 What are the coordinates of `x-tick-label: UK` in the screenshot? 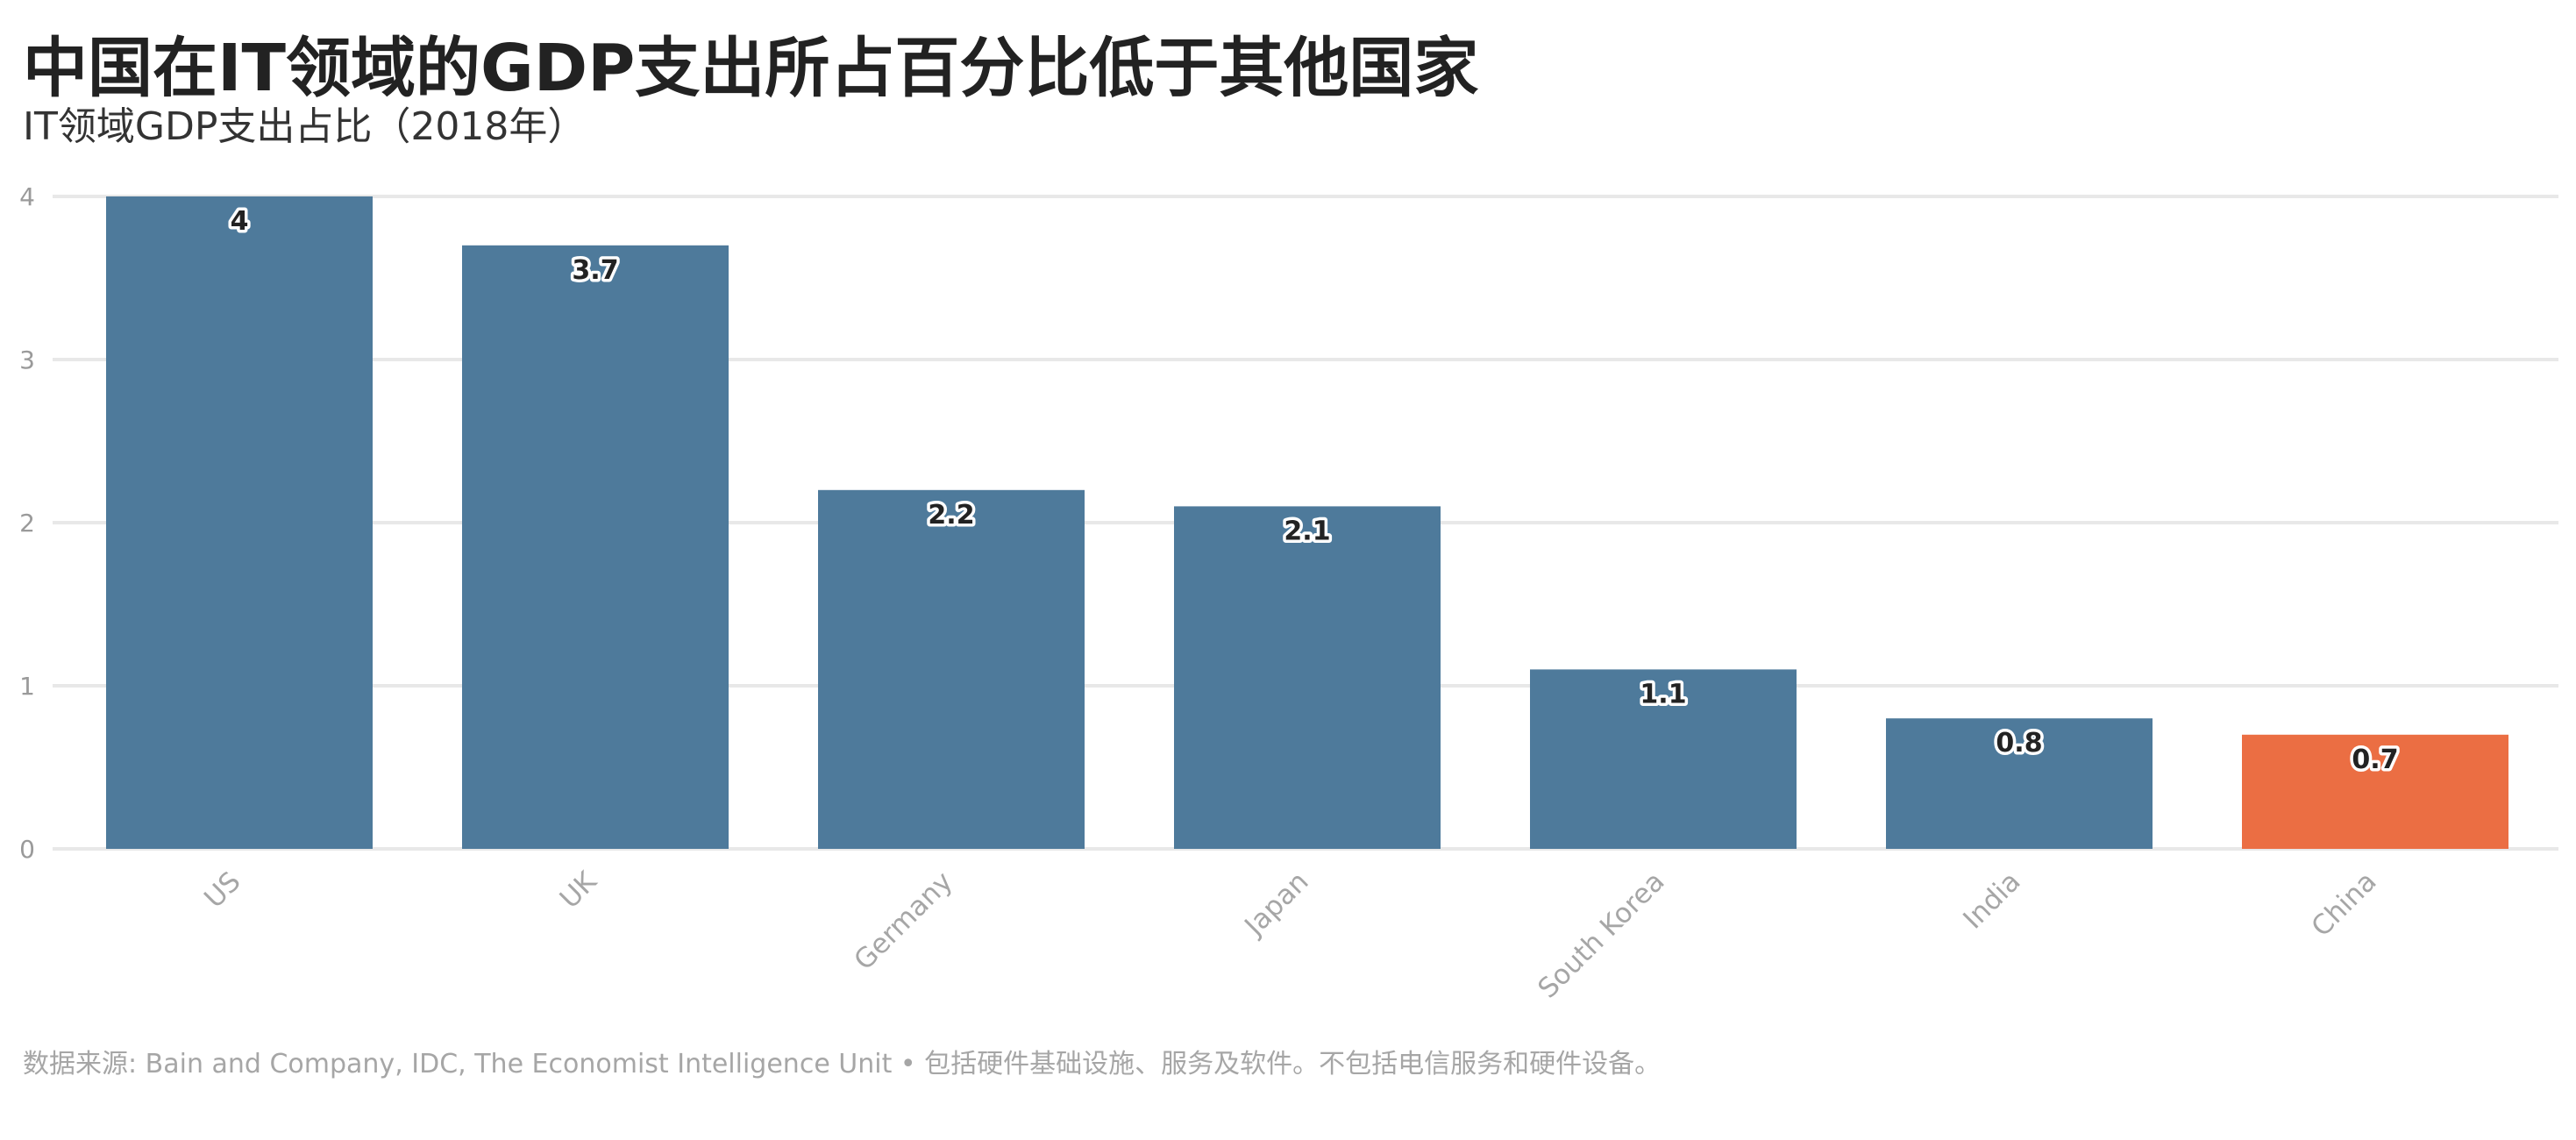 It's located at (578, 890).